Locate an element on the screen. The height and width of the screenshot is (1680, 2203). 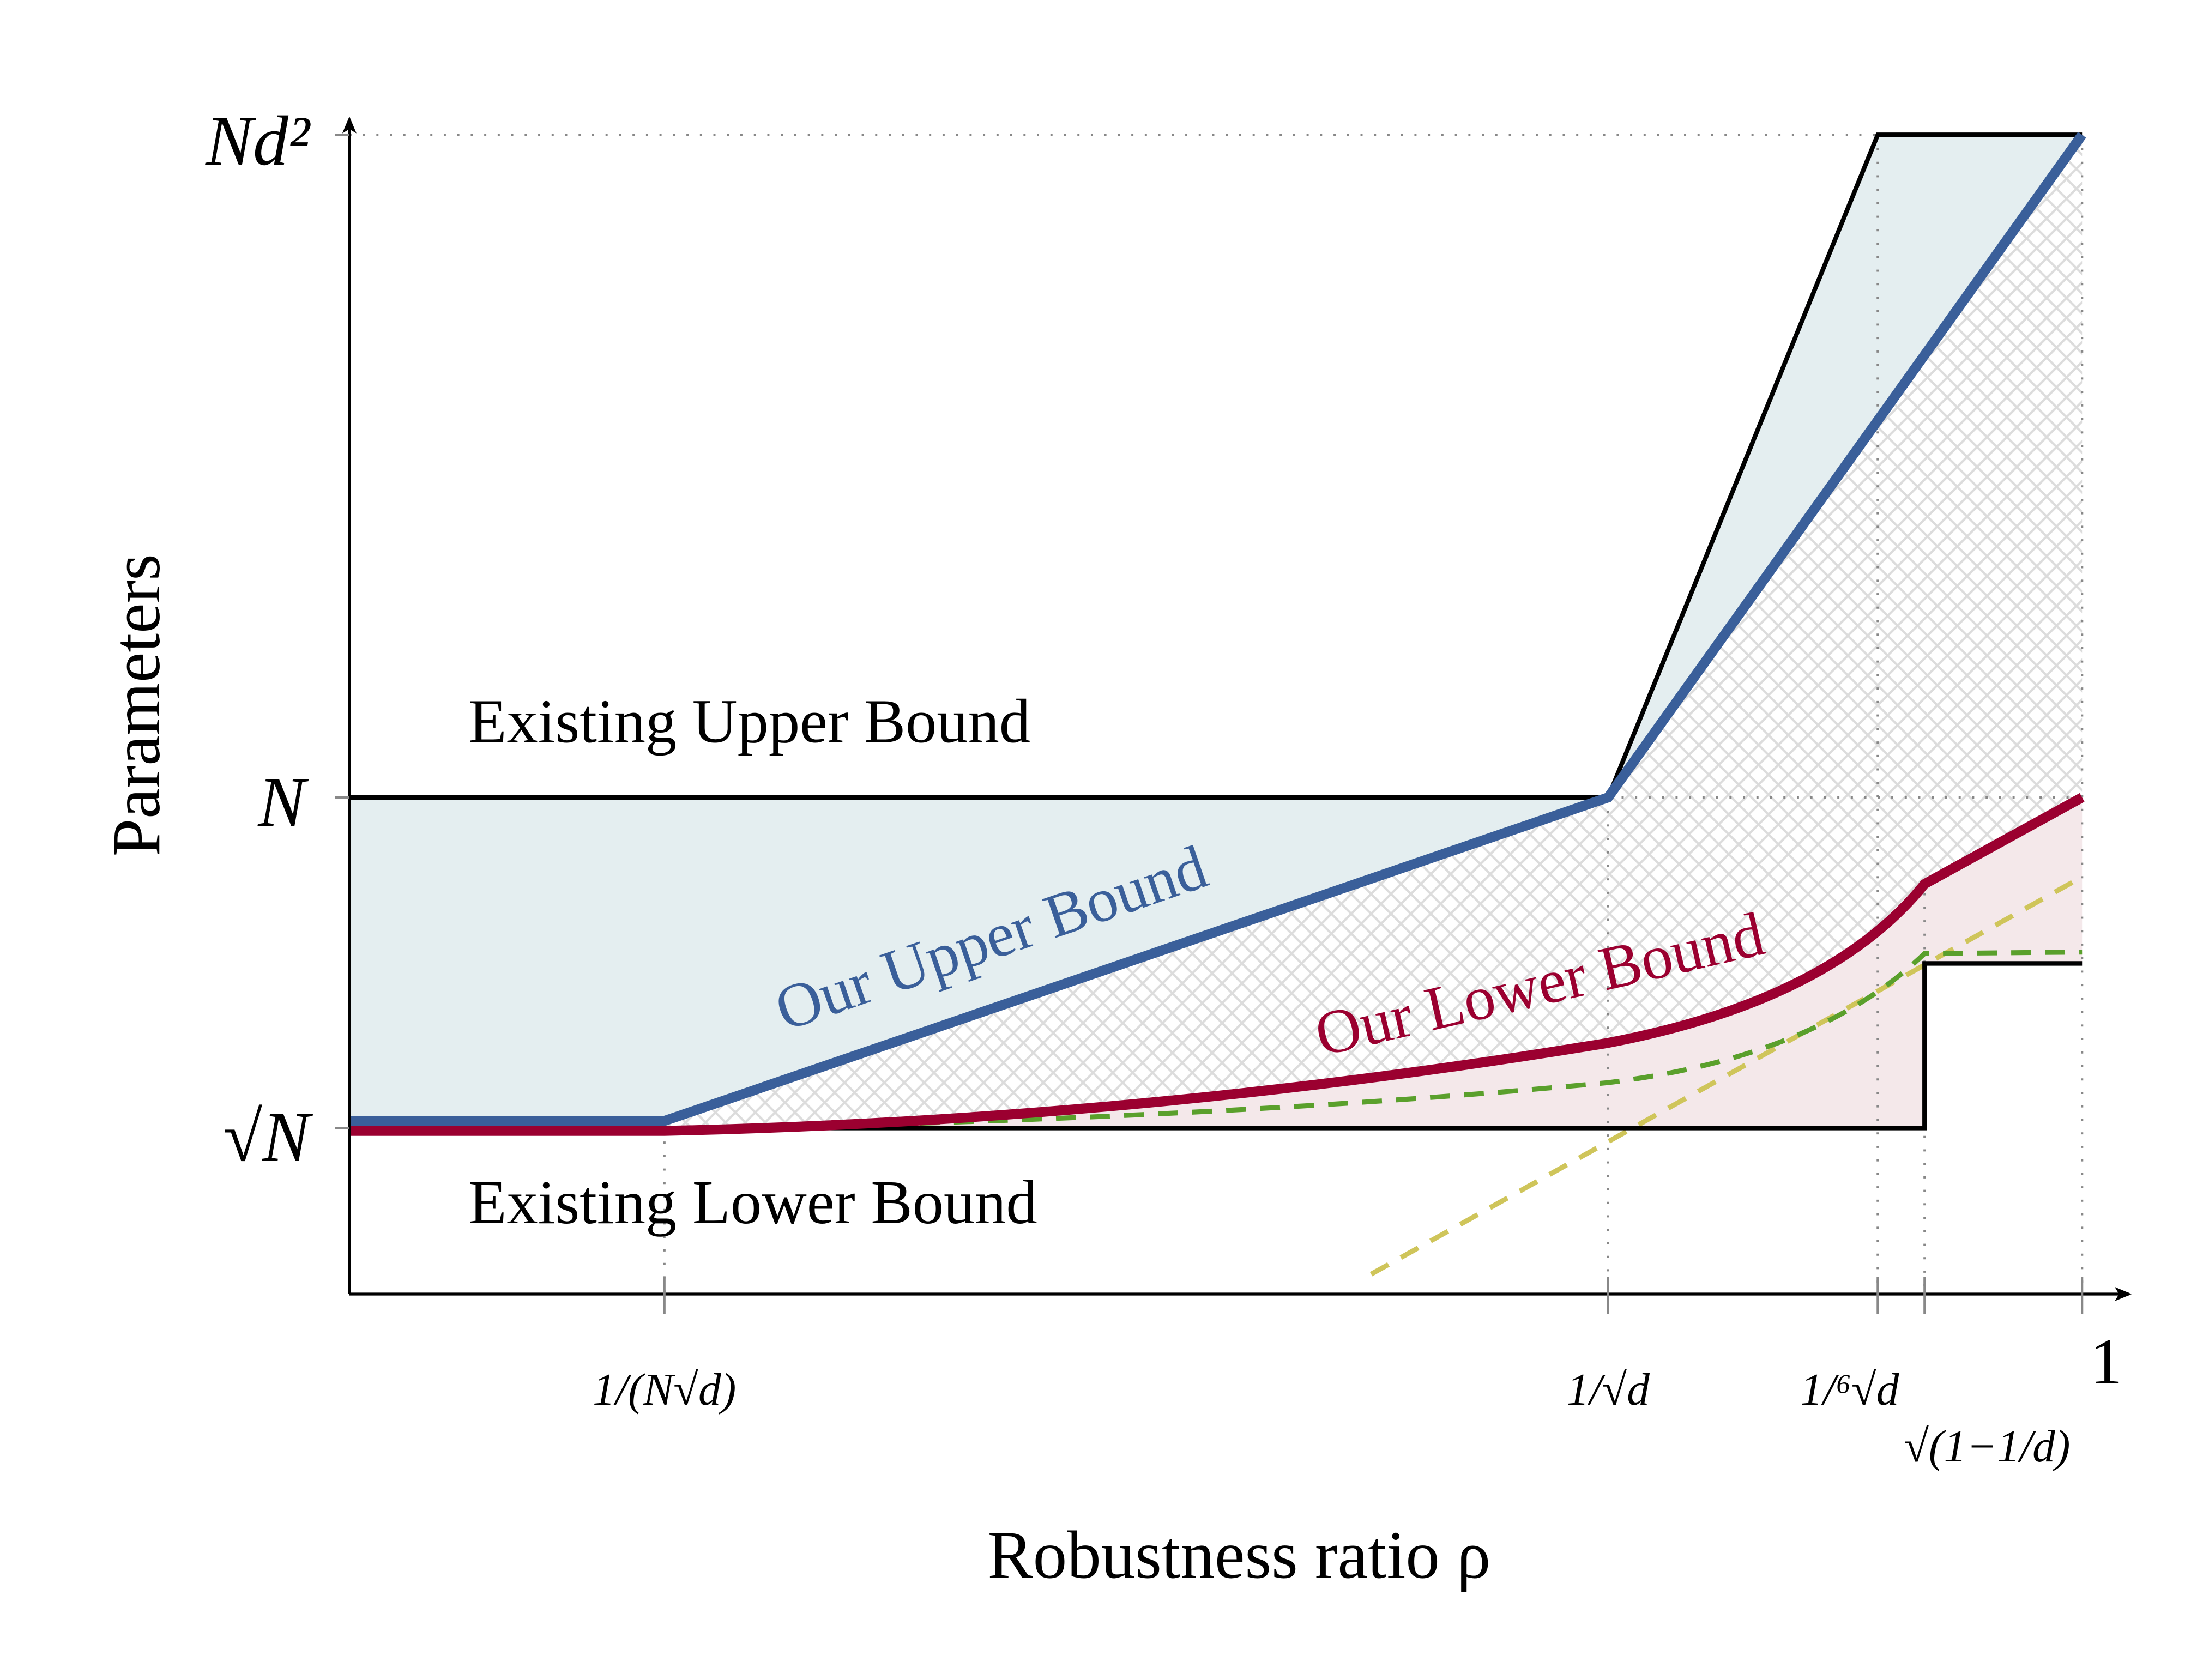
existing-lower-bound-line is located at coordinates (1216, 1046).